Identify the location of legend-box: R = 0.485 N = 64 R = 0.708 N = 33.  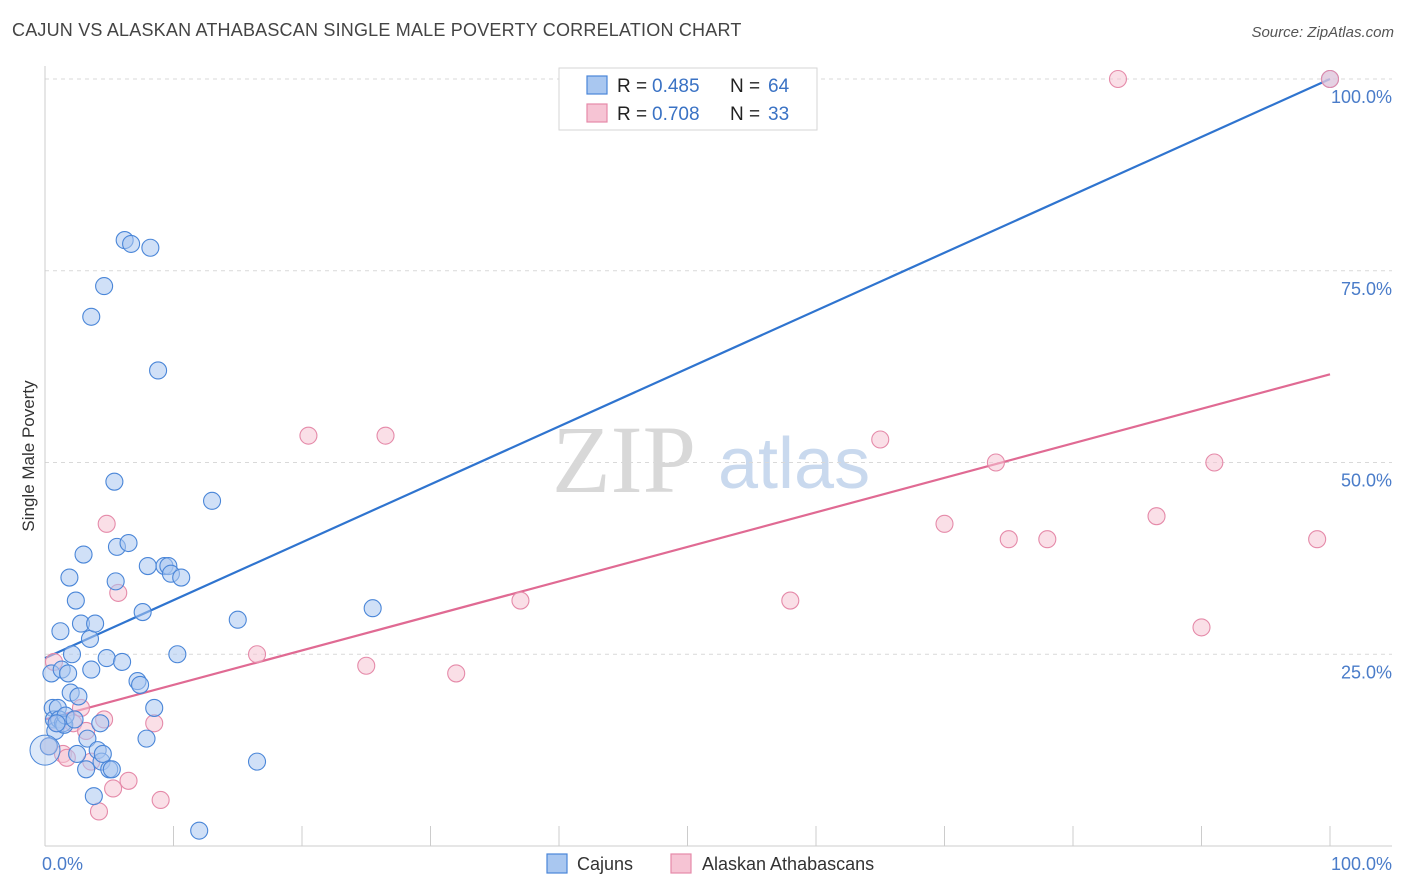
(688, 99).